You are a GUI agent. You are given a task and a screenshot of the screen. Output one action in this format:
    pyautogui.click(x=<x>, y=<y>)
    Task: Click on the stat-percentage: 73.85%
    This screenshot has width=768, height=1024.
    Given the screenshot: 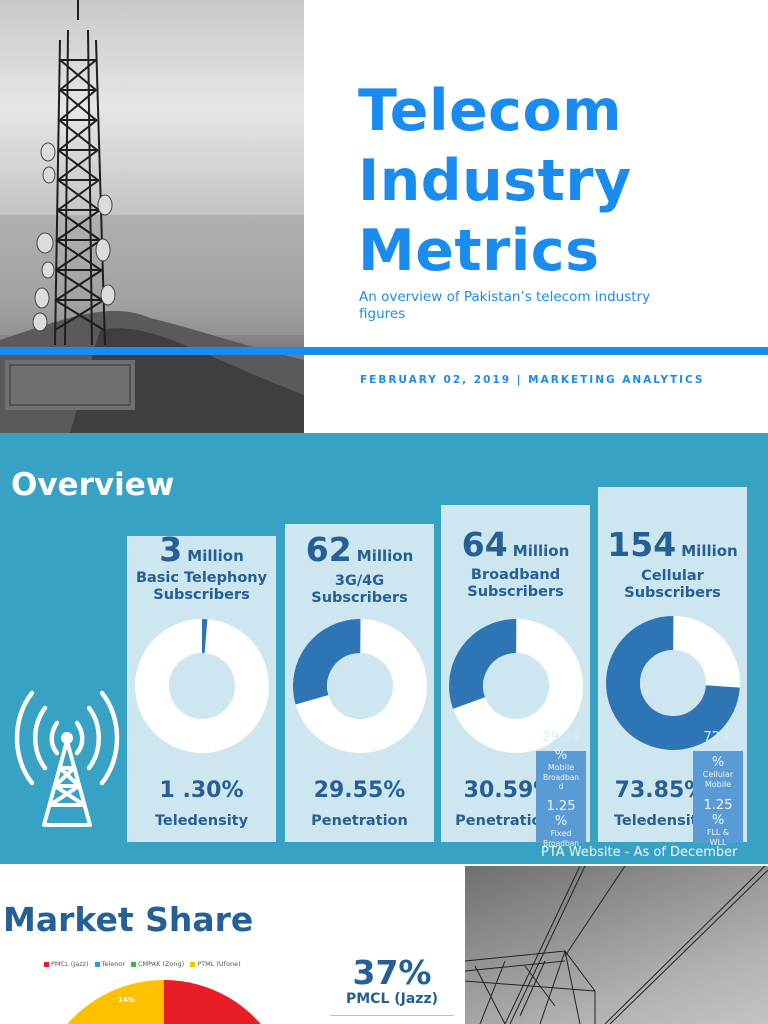 What is the action you would take?
    pyautogui.click(x=660, y=790)
    